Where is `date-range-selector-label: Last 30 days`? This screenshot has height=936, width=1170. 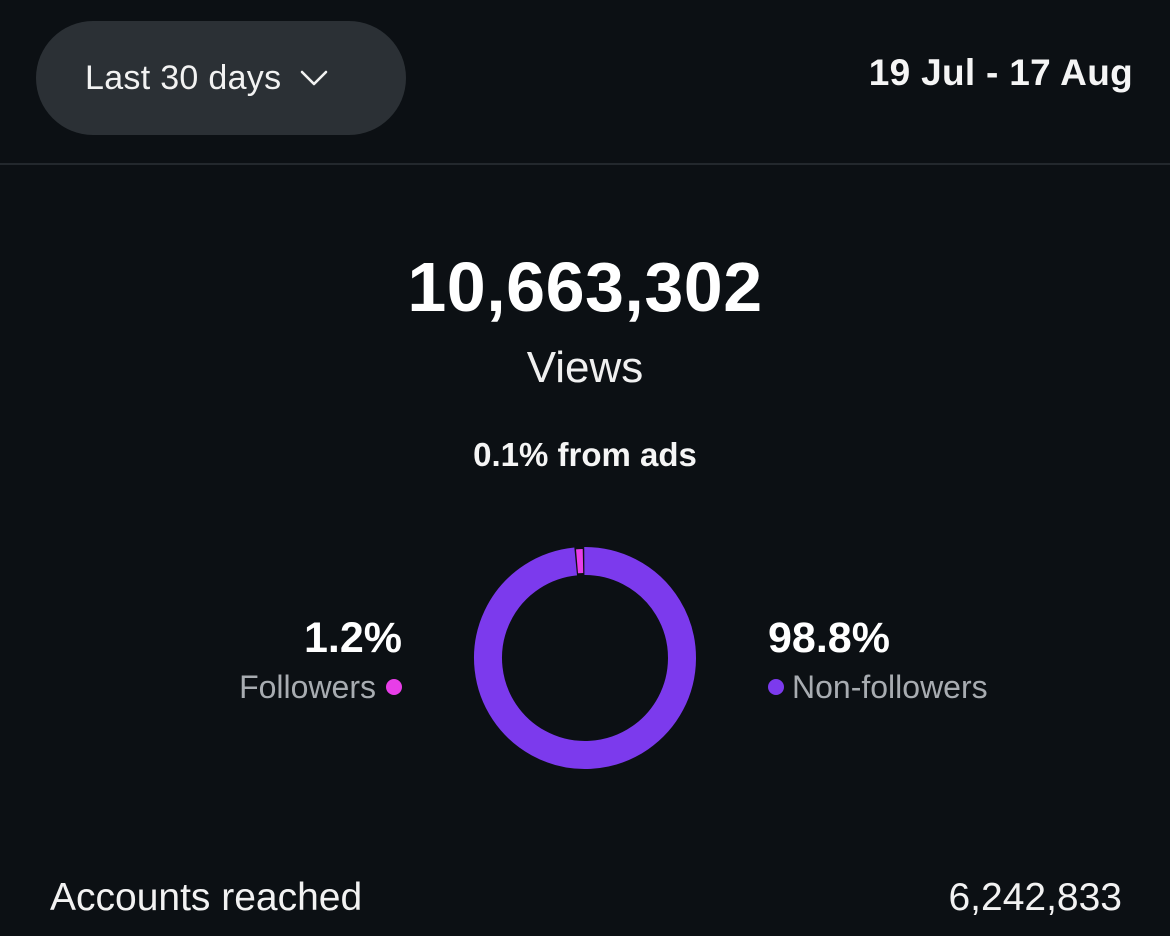 date-range-selector-label: Last 30 days is located at coordinates (183, 77).